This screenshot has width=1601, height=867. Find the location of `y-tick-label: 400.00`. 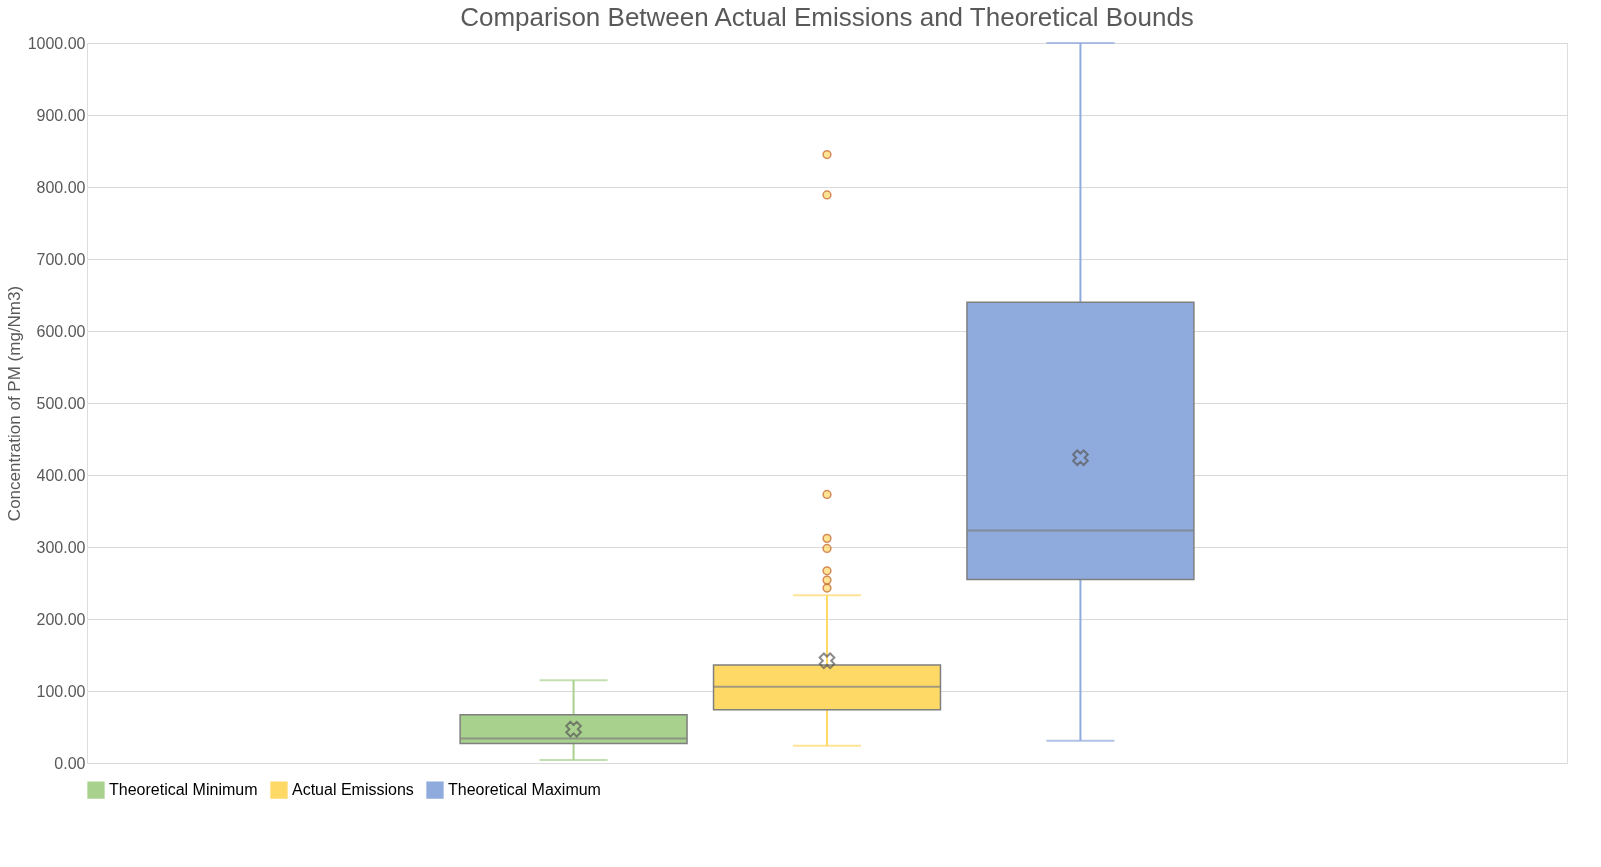

y-tick-label: 400.00 is located at coordinates (61, 475).